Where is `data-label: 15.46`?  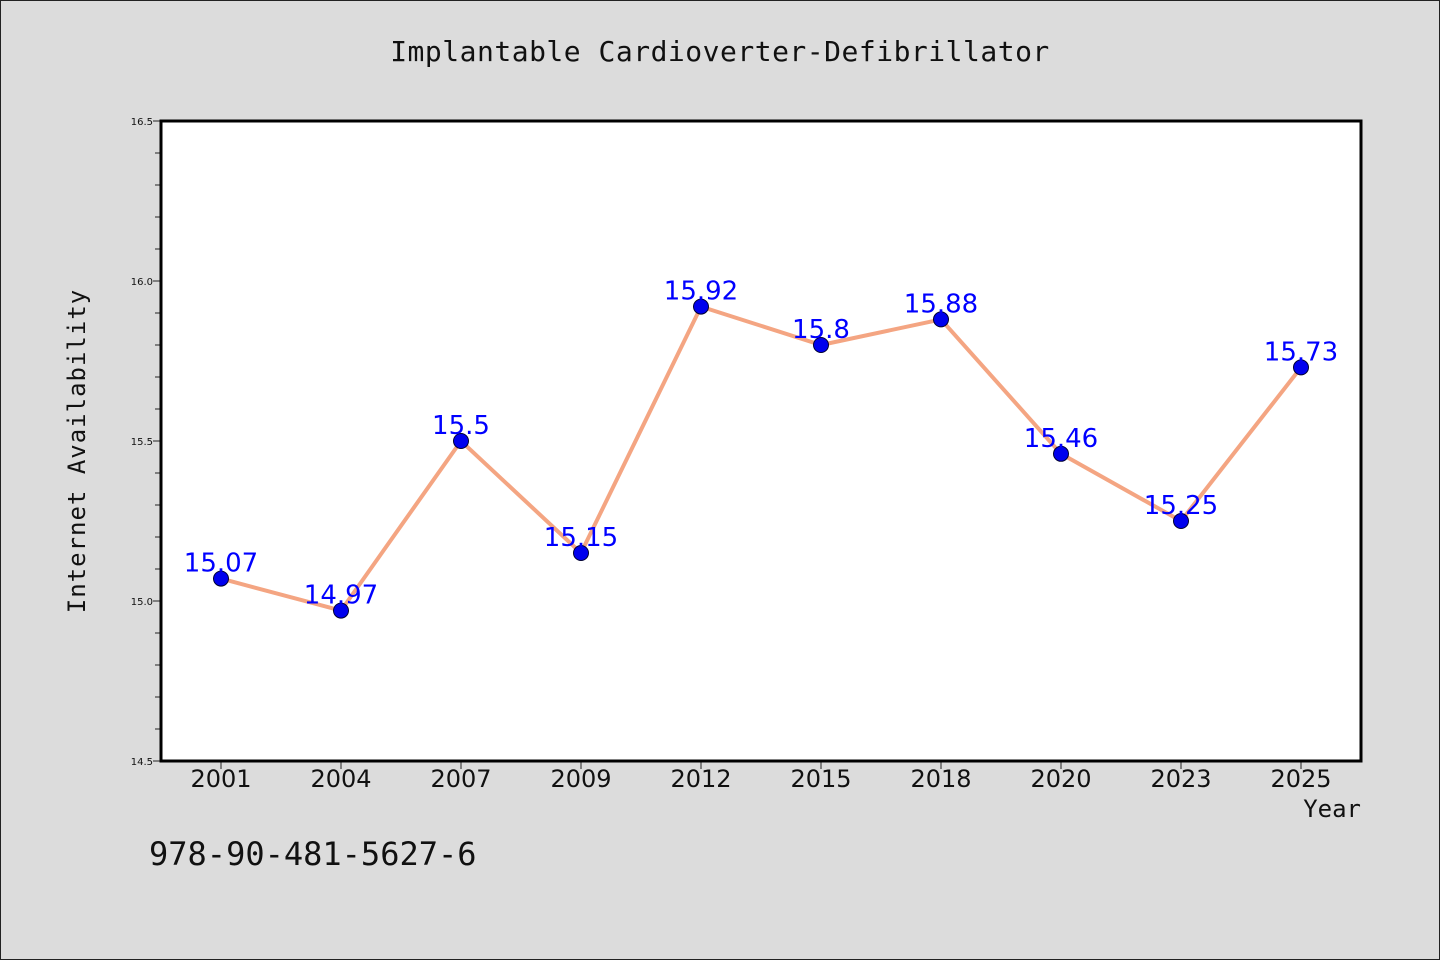
data-label: 15.46 is located at coordinates (1061, 439).